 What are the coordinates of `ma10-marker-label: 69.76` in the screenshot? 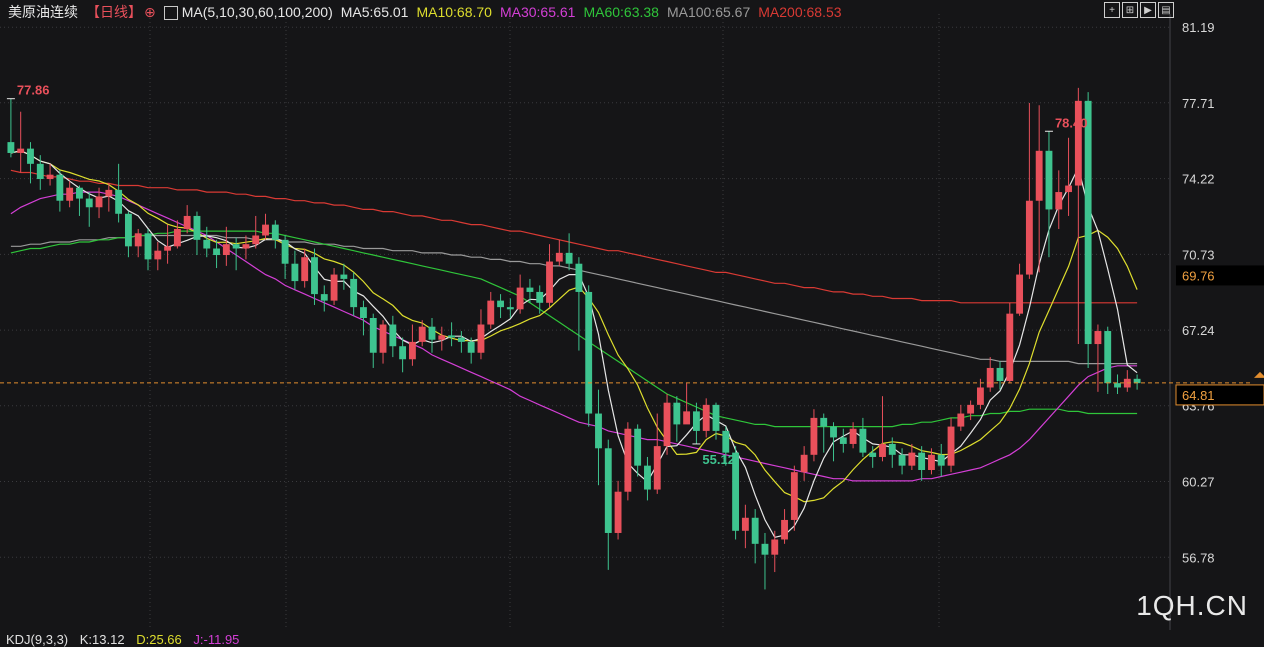 It's located at (1198, 275).